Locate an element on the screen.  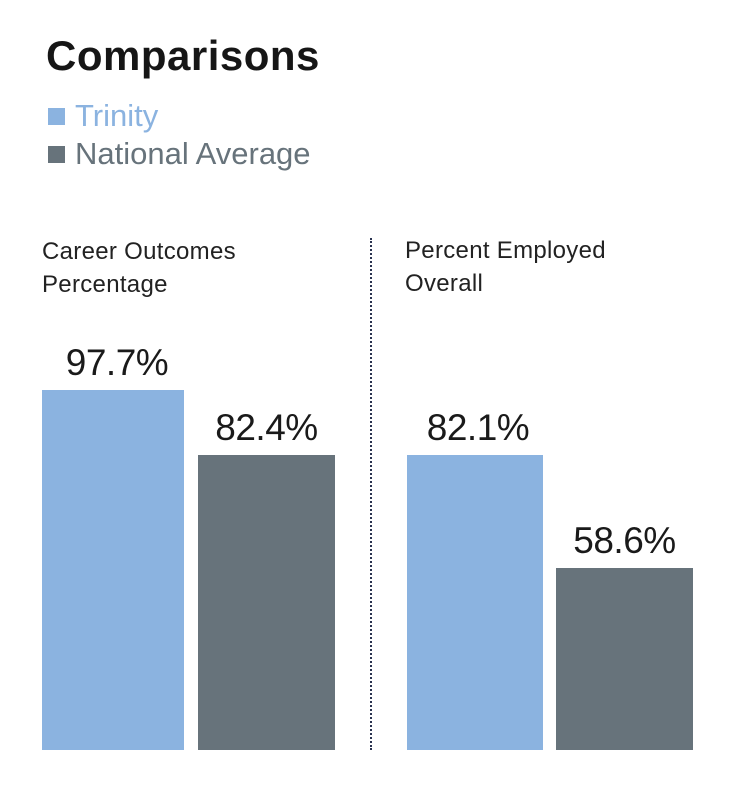
legend-swatch-trinity-icon is located at coordinates (56, 116).